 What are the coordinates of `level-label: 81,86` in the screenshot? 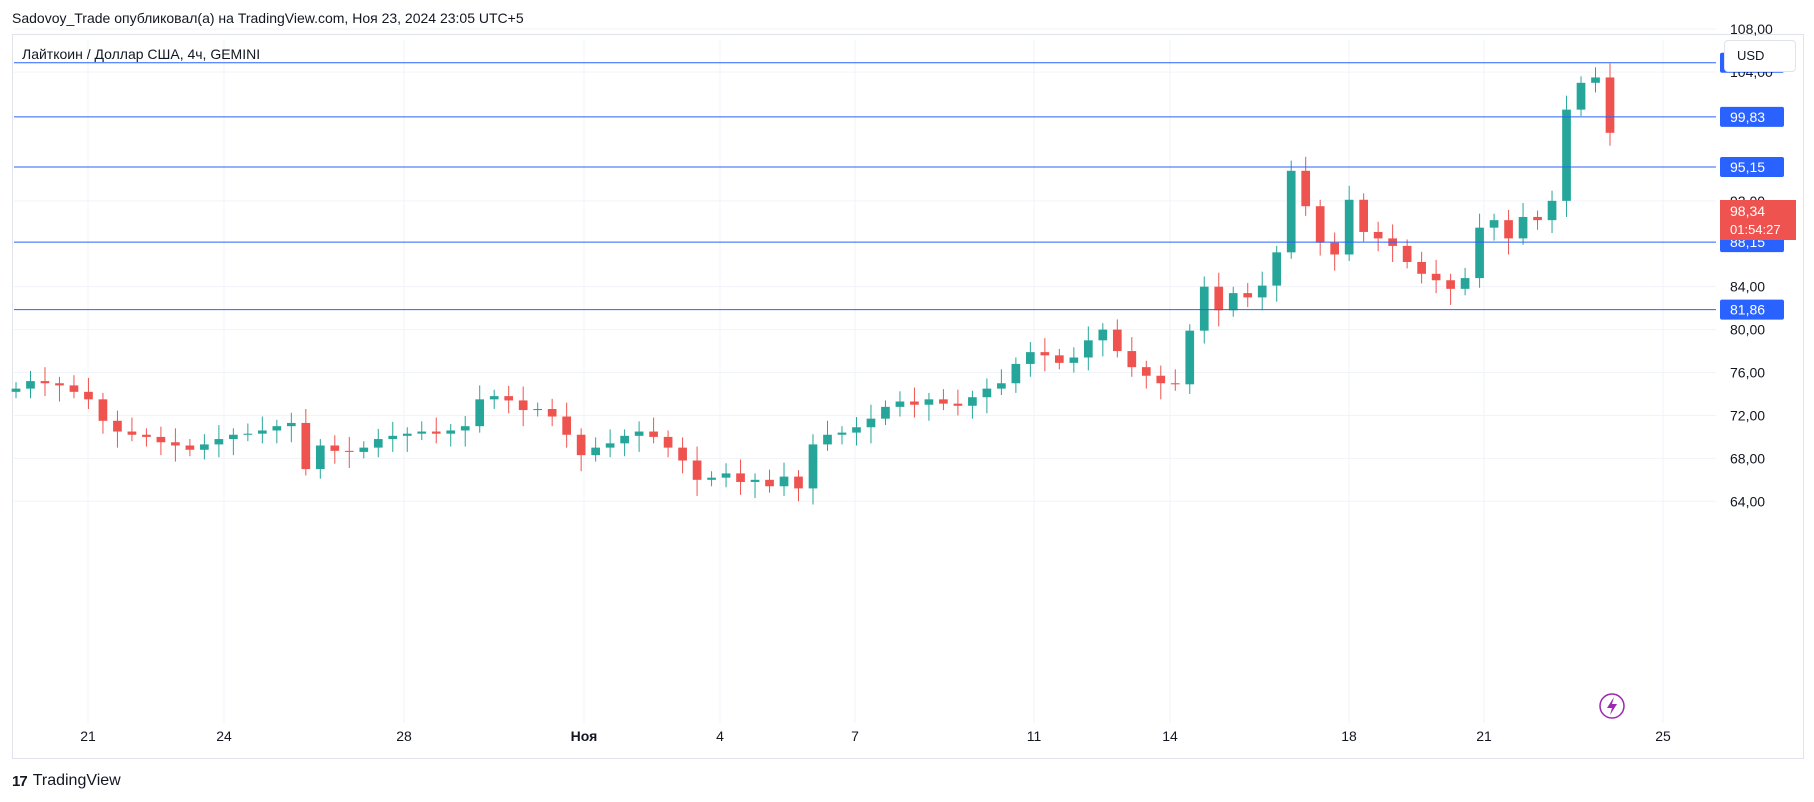 It's located at (1747, 310).